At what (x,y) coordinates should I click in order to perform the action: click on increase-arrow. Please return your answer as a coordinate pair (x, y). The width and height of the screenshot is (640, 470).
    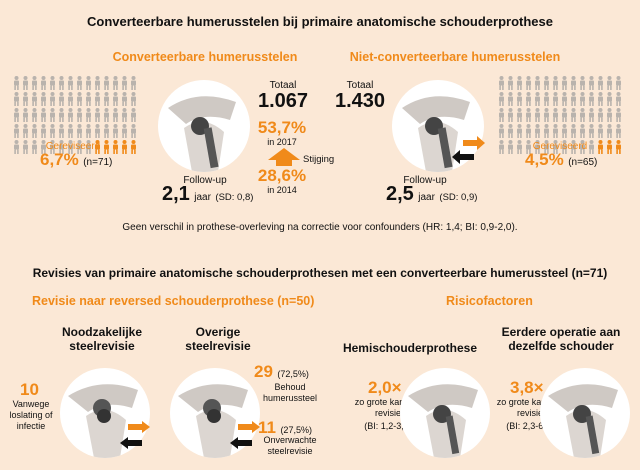
    Looking at the image, I should click on (284, 159).